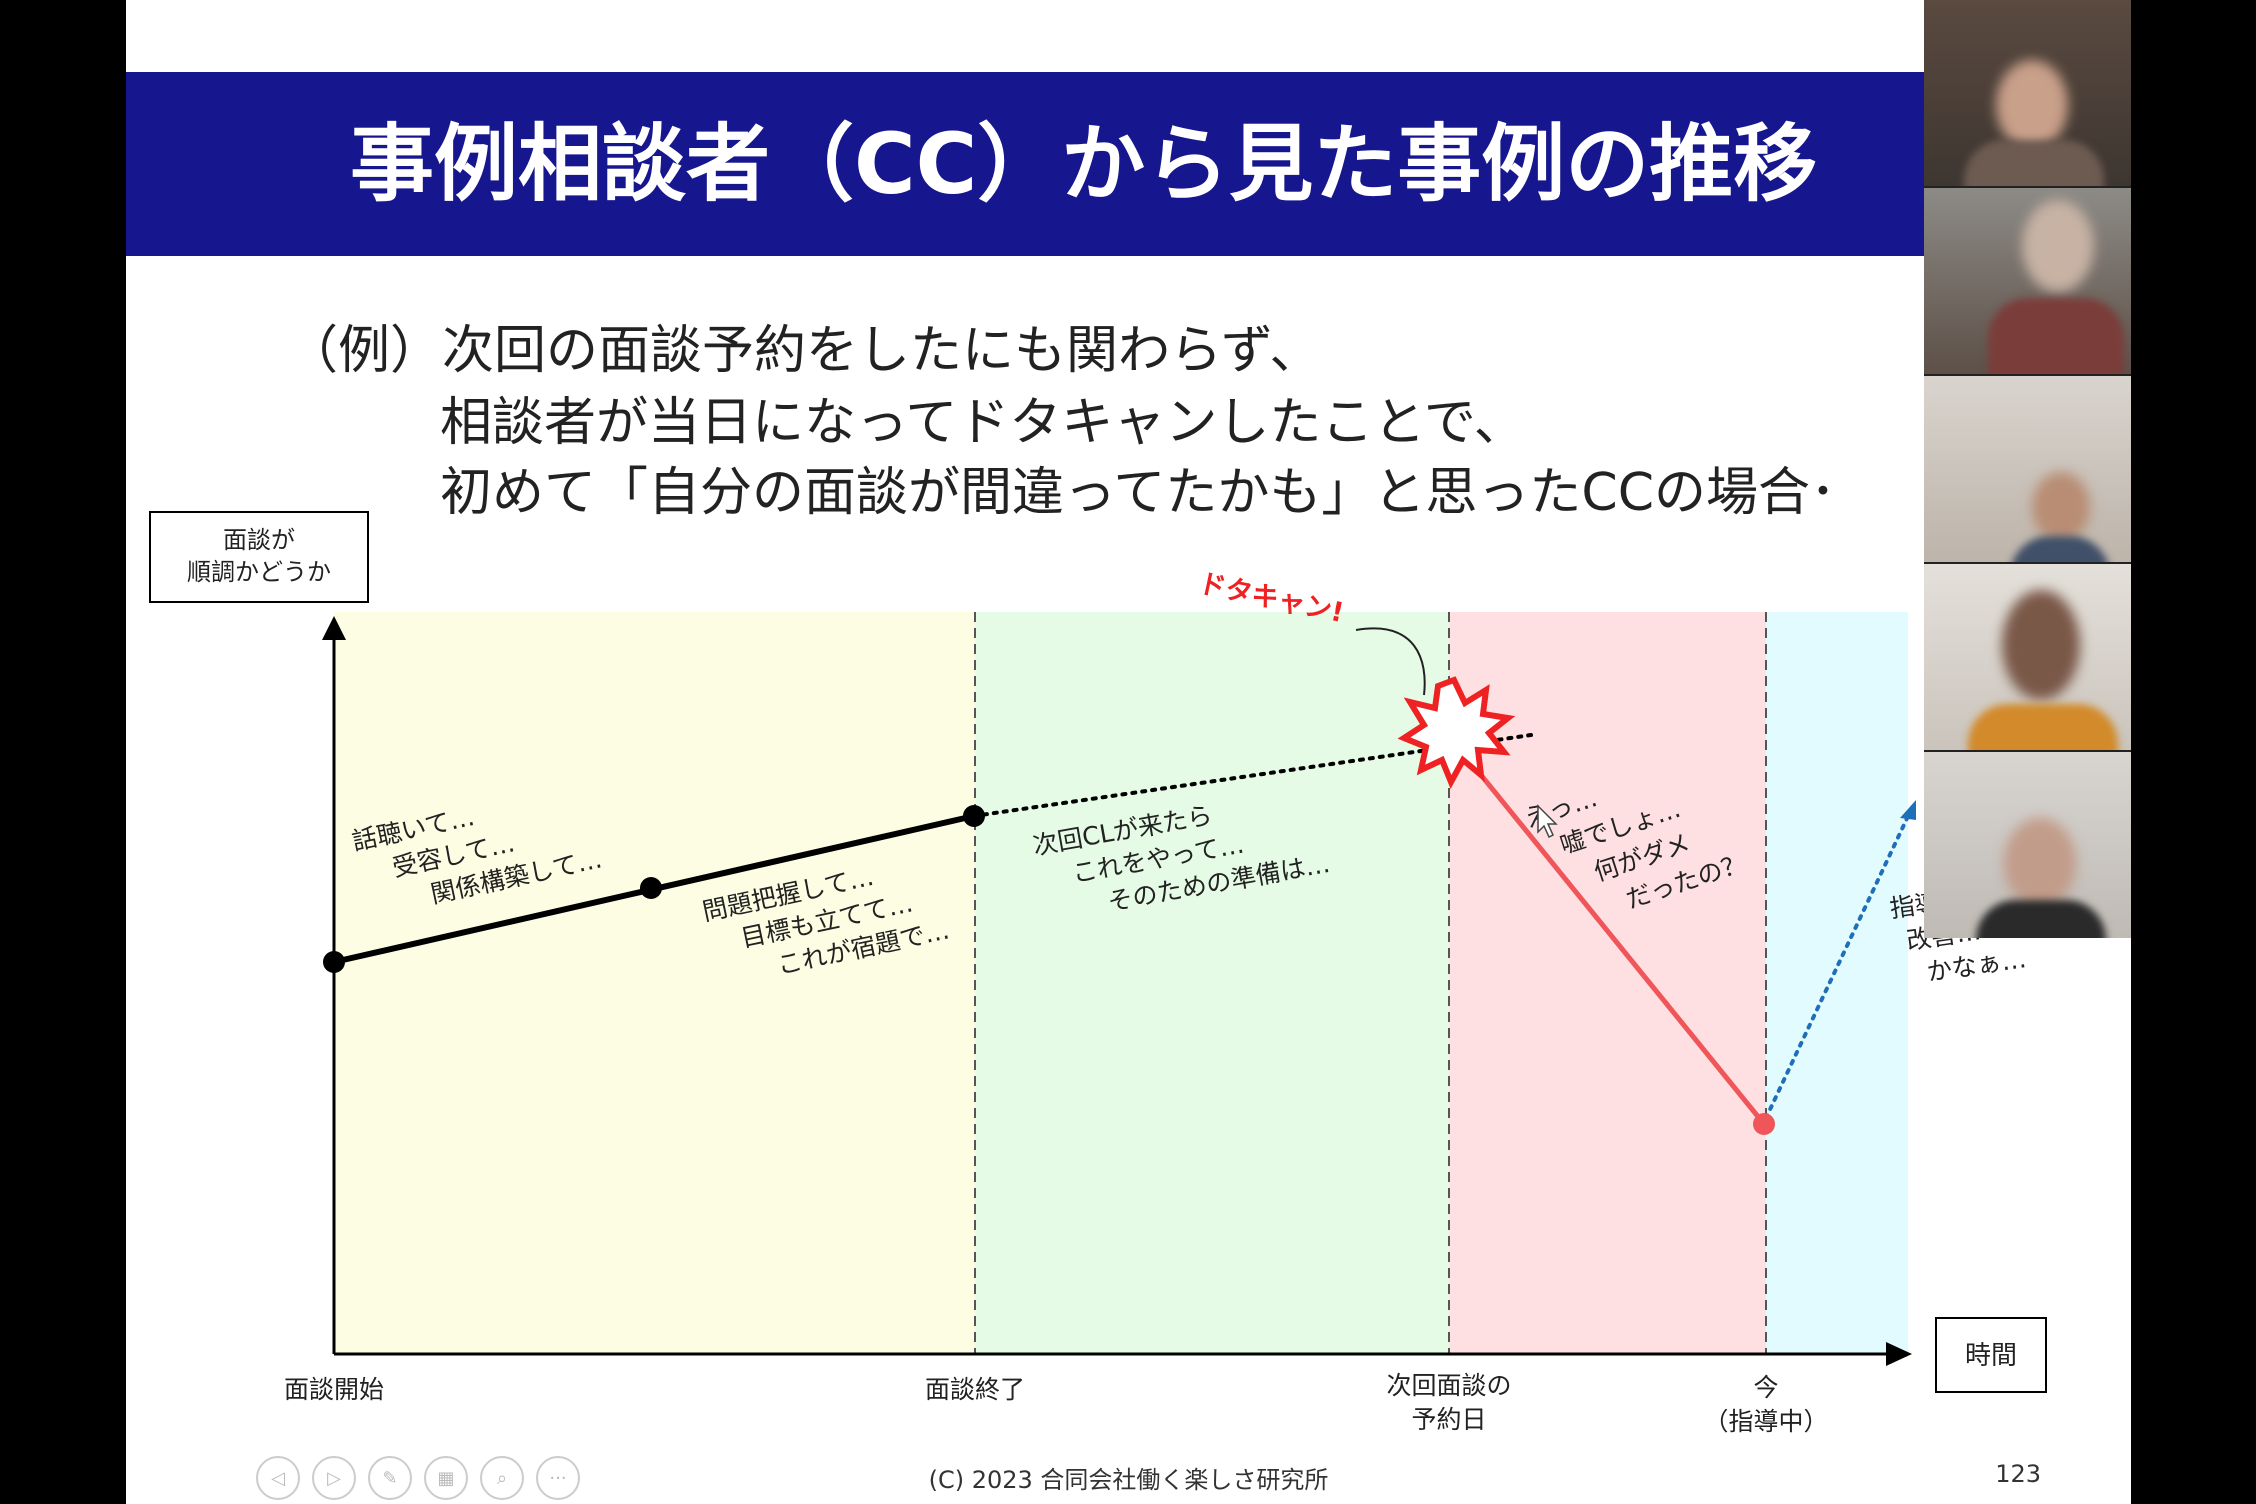  I want to click on y-axis-label-box, so click(259, 557).